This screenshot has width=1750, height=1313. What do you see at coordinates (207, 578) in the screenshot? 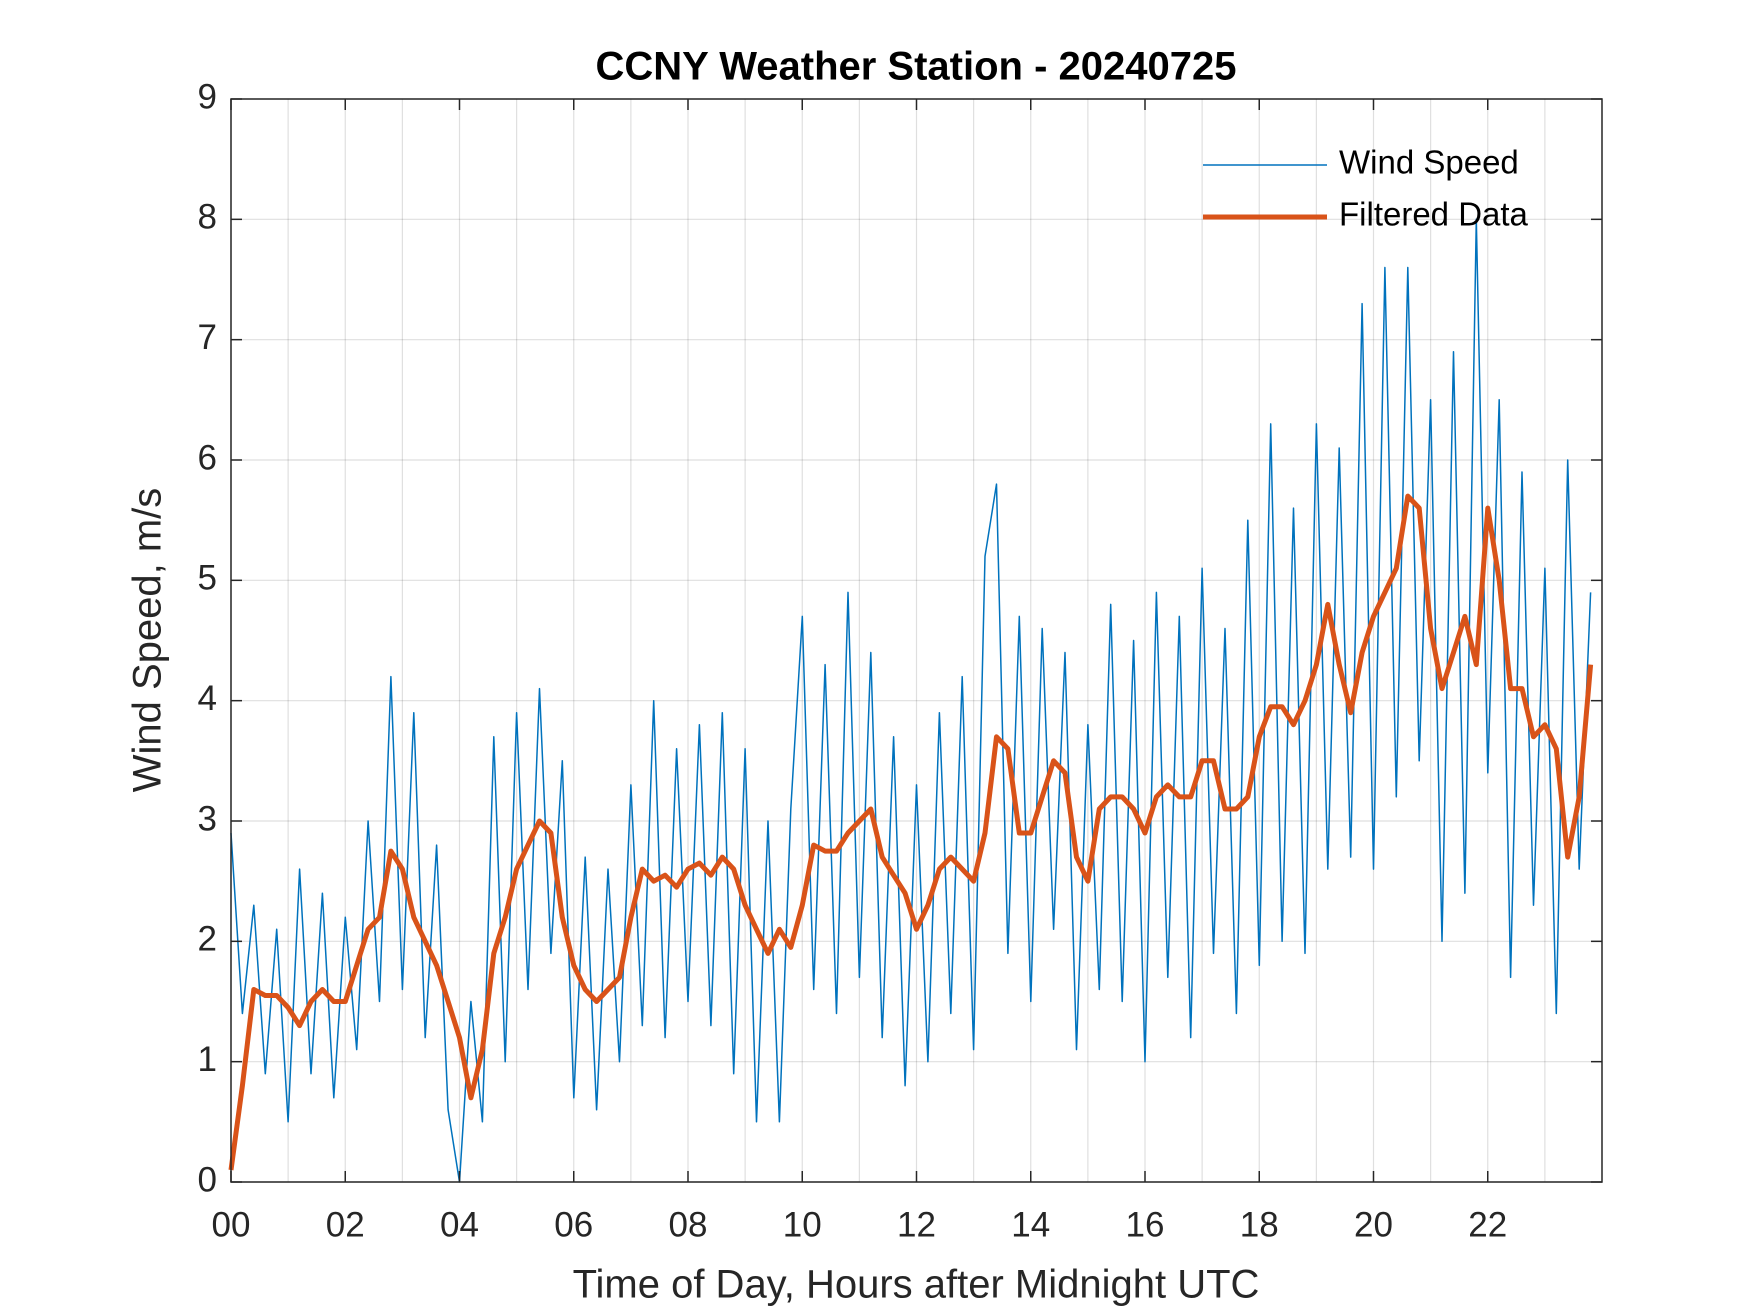
I see `y-tick-label: 5` at bounding box center [207, 578].